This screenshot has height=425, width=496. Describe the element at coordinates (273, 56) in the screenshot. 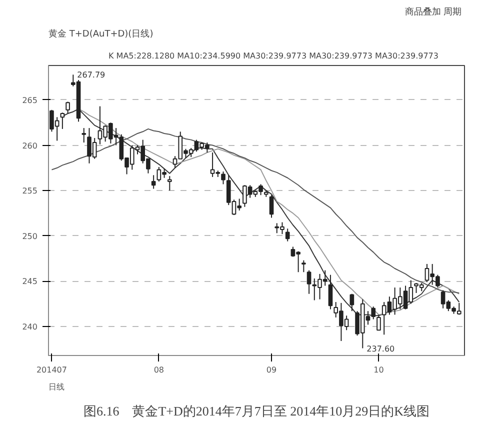

I see `chart-subtitle: K MA5:228.1280 MA10:234.5990 MA30:239.9773 MA30:239.9773 MA30:239.9773` at that location.